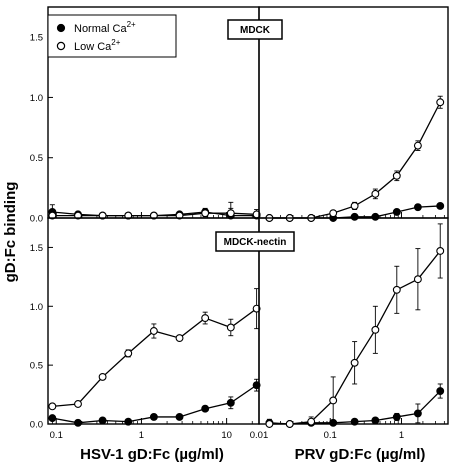 The width and height of the screenshot is (474, 467). Describe the element at coordinates (105, 27) in the screenshot. I see `legend-label-normal: Normal Ca2+` at that location.